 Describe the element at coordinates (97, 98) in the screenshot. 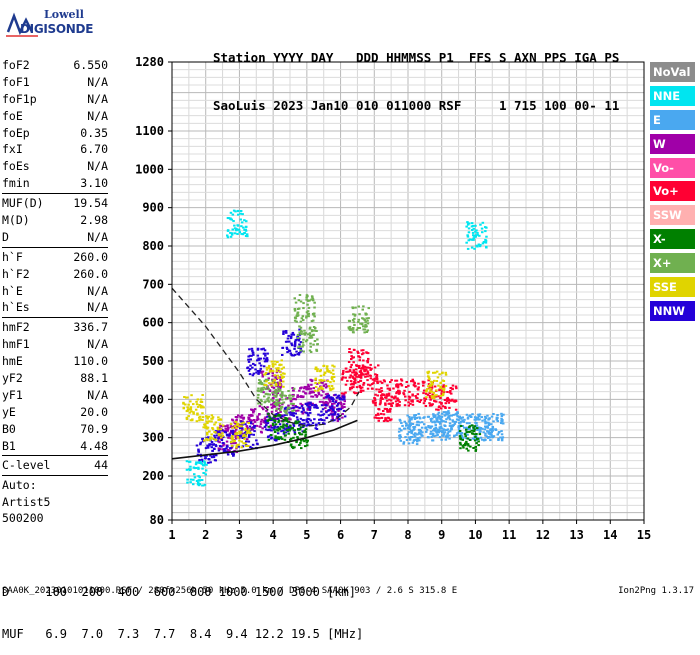

I see `param-value: N/A` at that location.